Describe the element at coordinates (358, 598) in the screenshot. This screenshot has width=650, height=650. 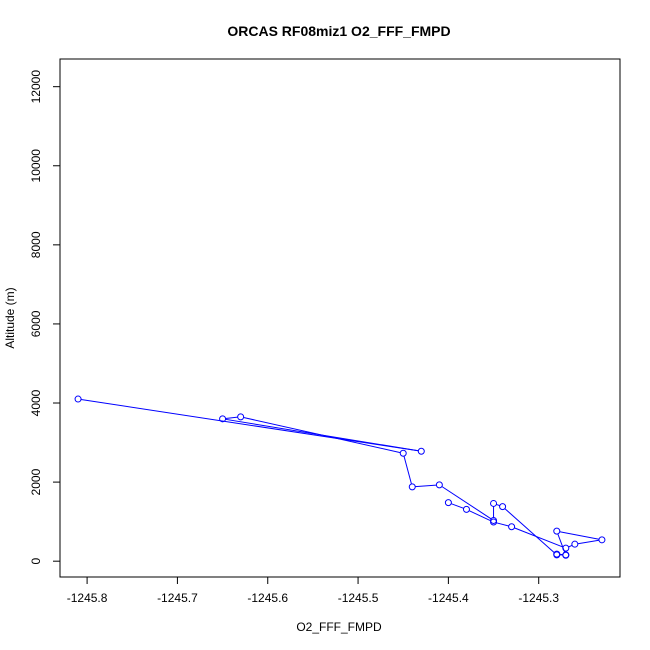
I see `x-tick-label: -1245.5` at that location.